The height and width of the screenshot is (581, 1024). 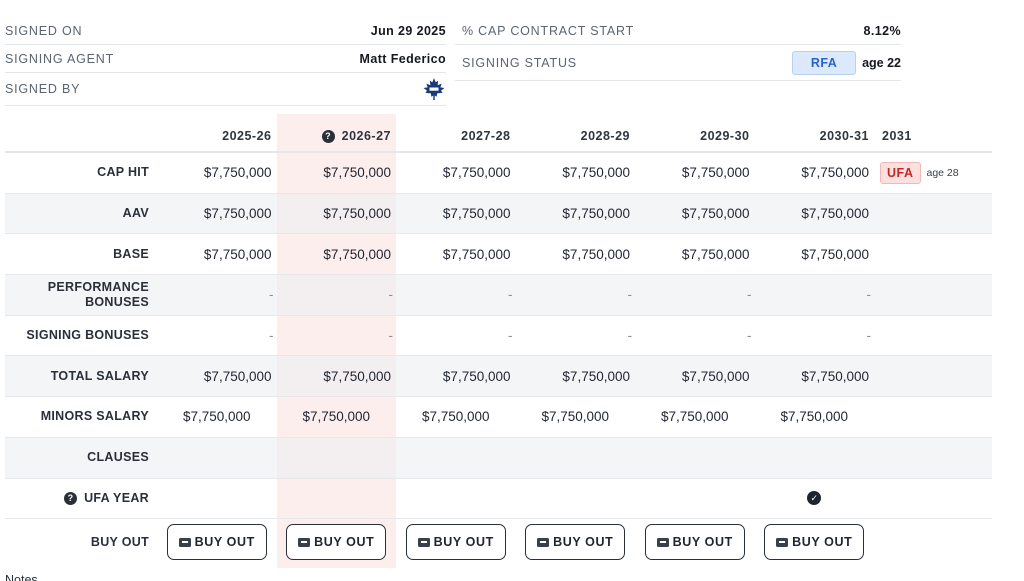 What do you see at coordinates (123, 172) in the screenshot?
I see `row-label: CAP HIT` at bounding box center [123, 172].